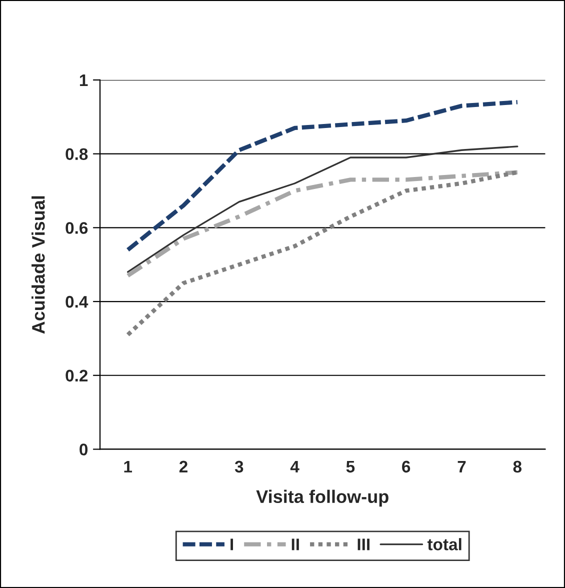 This screenshot has height=588, width=565. I want to click on y-tick-label: 0, so click(84, 450).